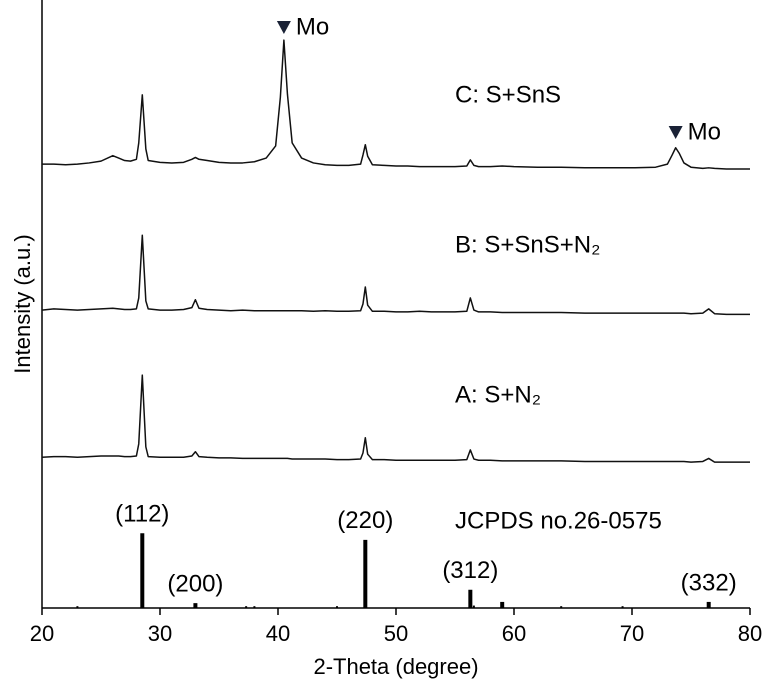 The width and height of the screenshot is (768, 686). I want to click on series-label: A: S+N₂, so click(498, 394).